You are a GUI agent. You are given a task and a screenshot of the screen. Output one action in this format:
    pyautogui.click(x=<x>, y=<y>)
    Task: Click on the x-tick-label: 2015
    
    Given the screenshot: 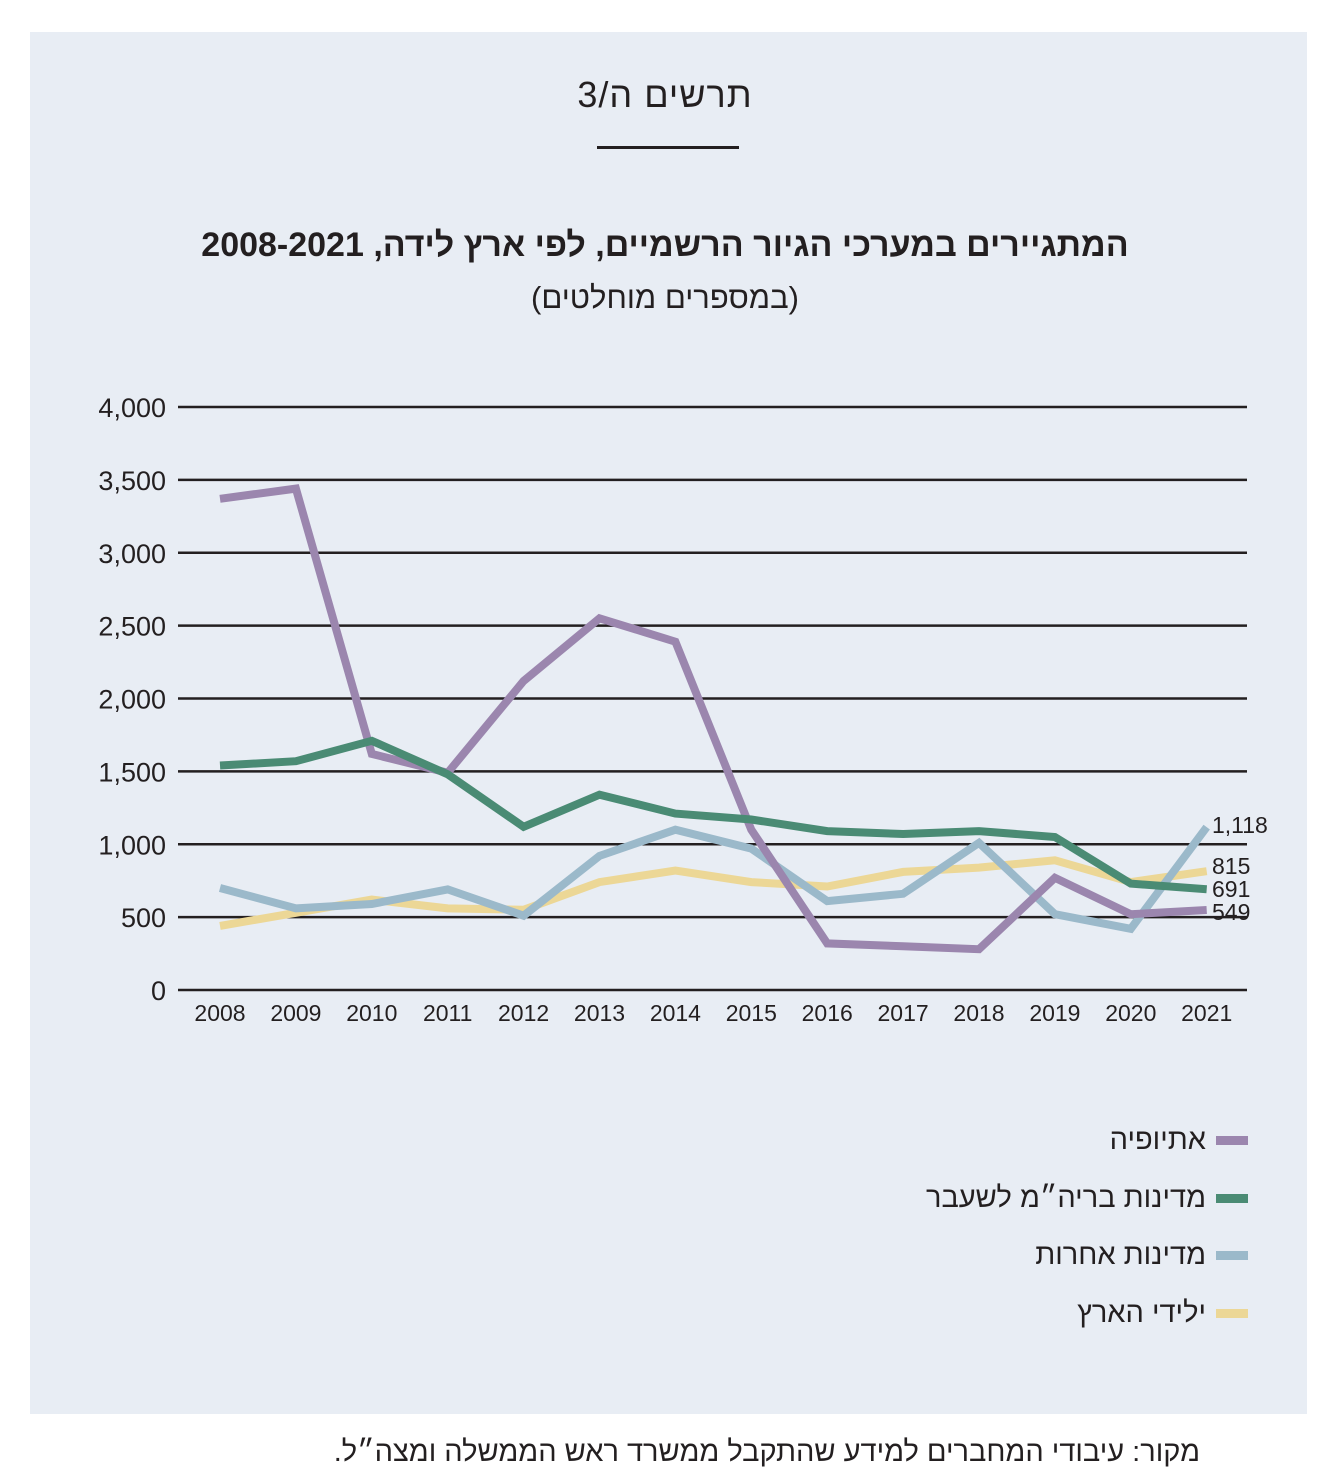 What is the action you would take?
    pyautogui.click(x=751, y=1013)
    